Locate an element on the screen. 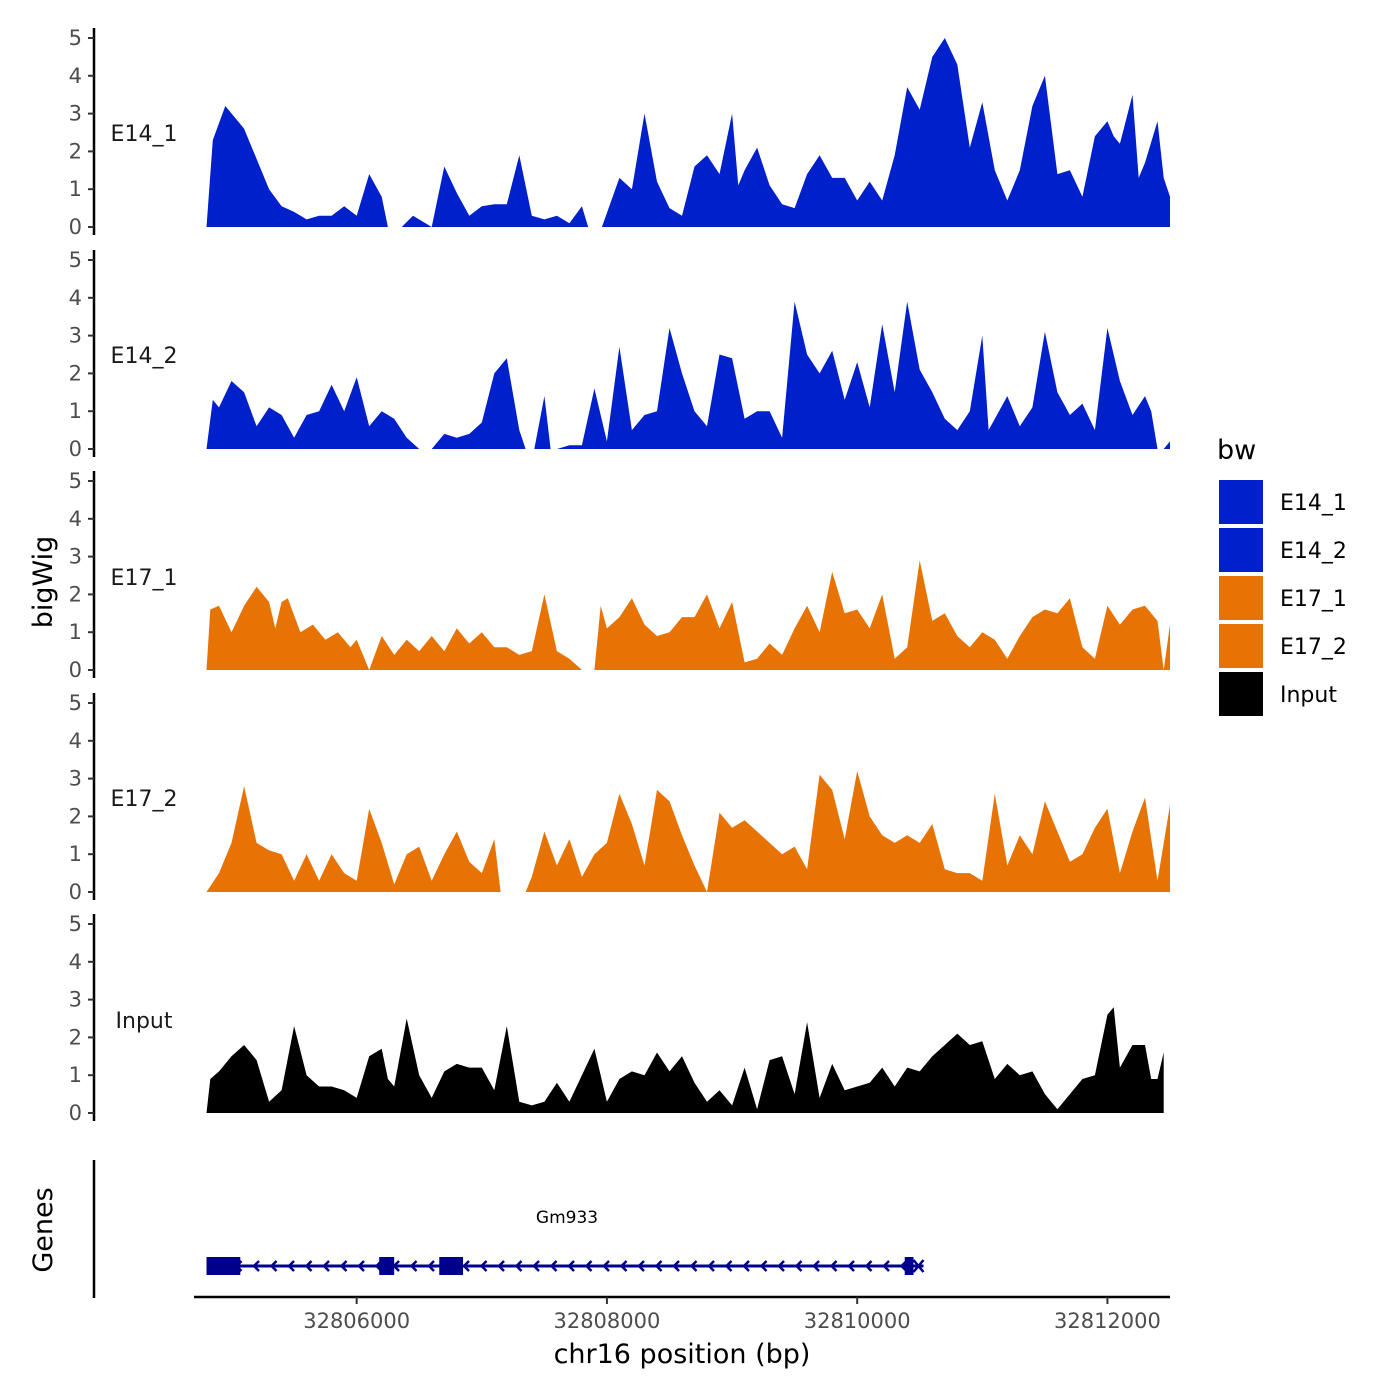 The image size is (1400, 1400). x-axis-title: chr16 position (bp) is located at coordinates (682, 1354).